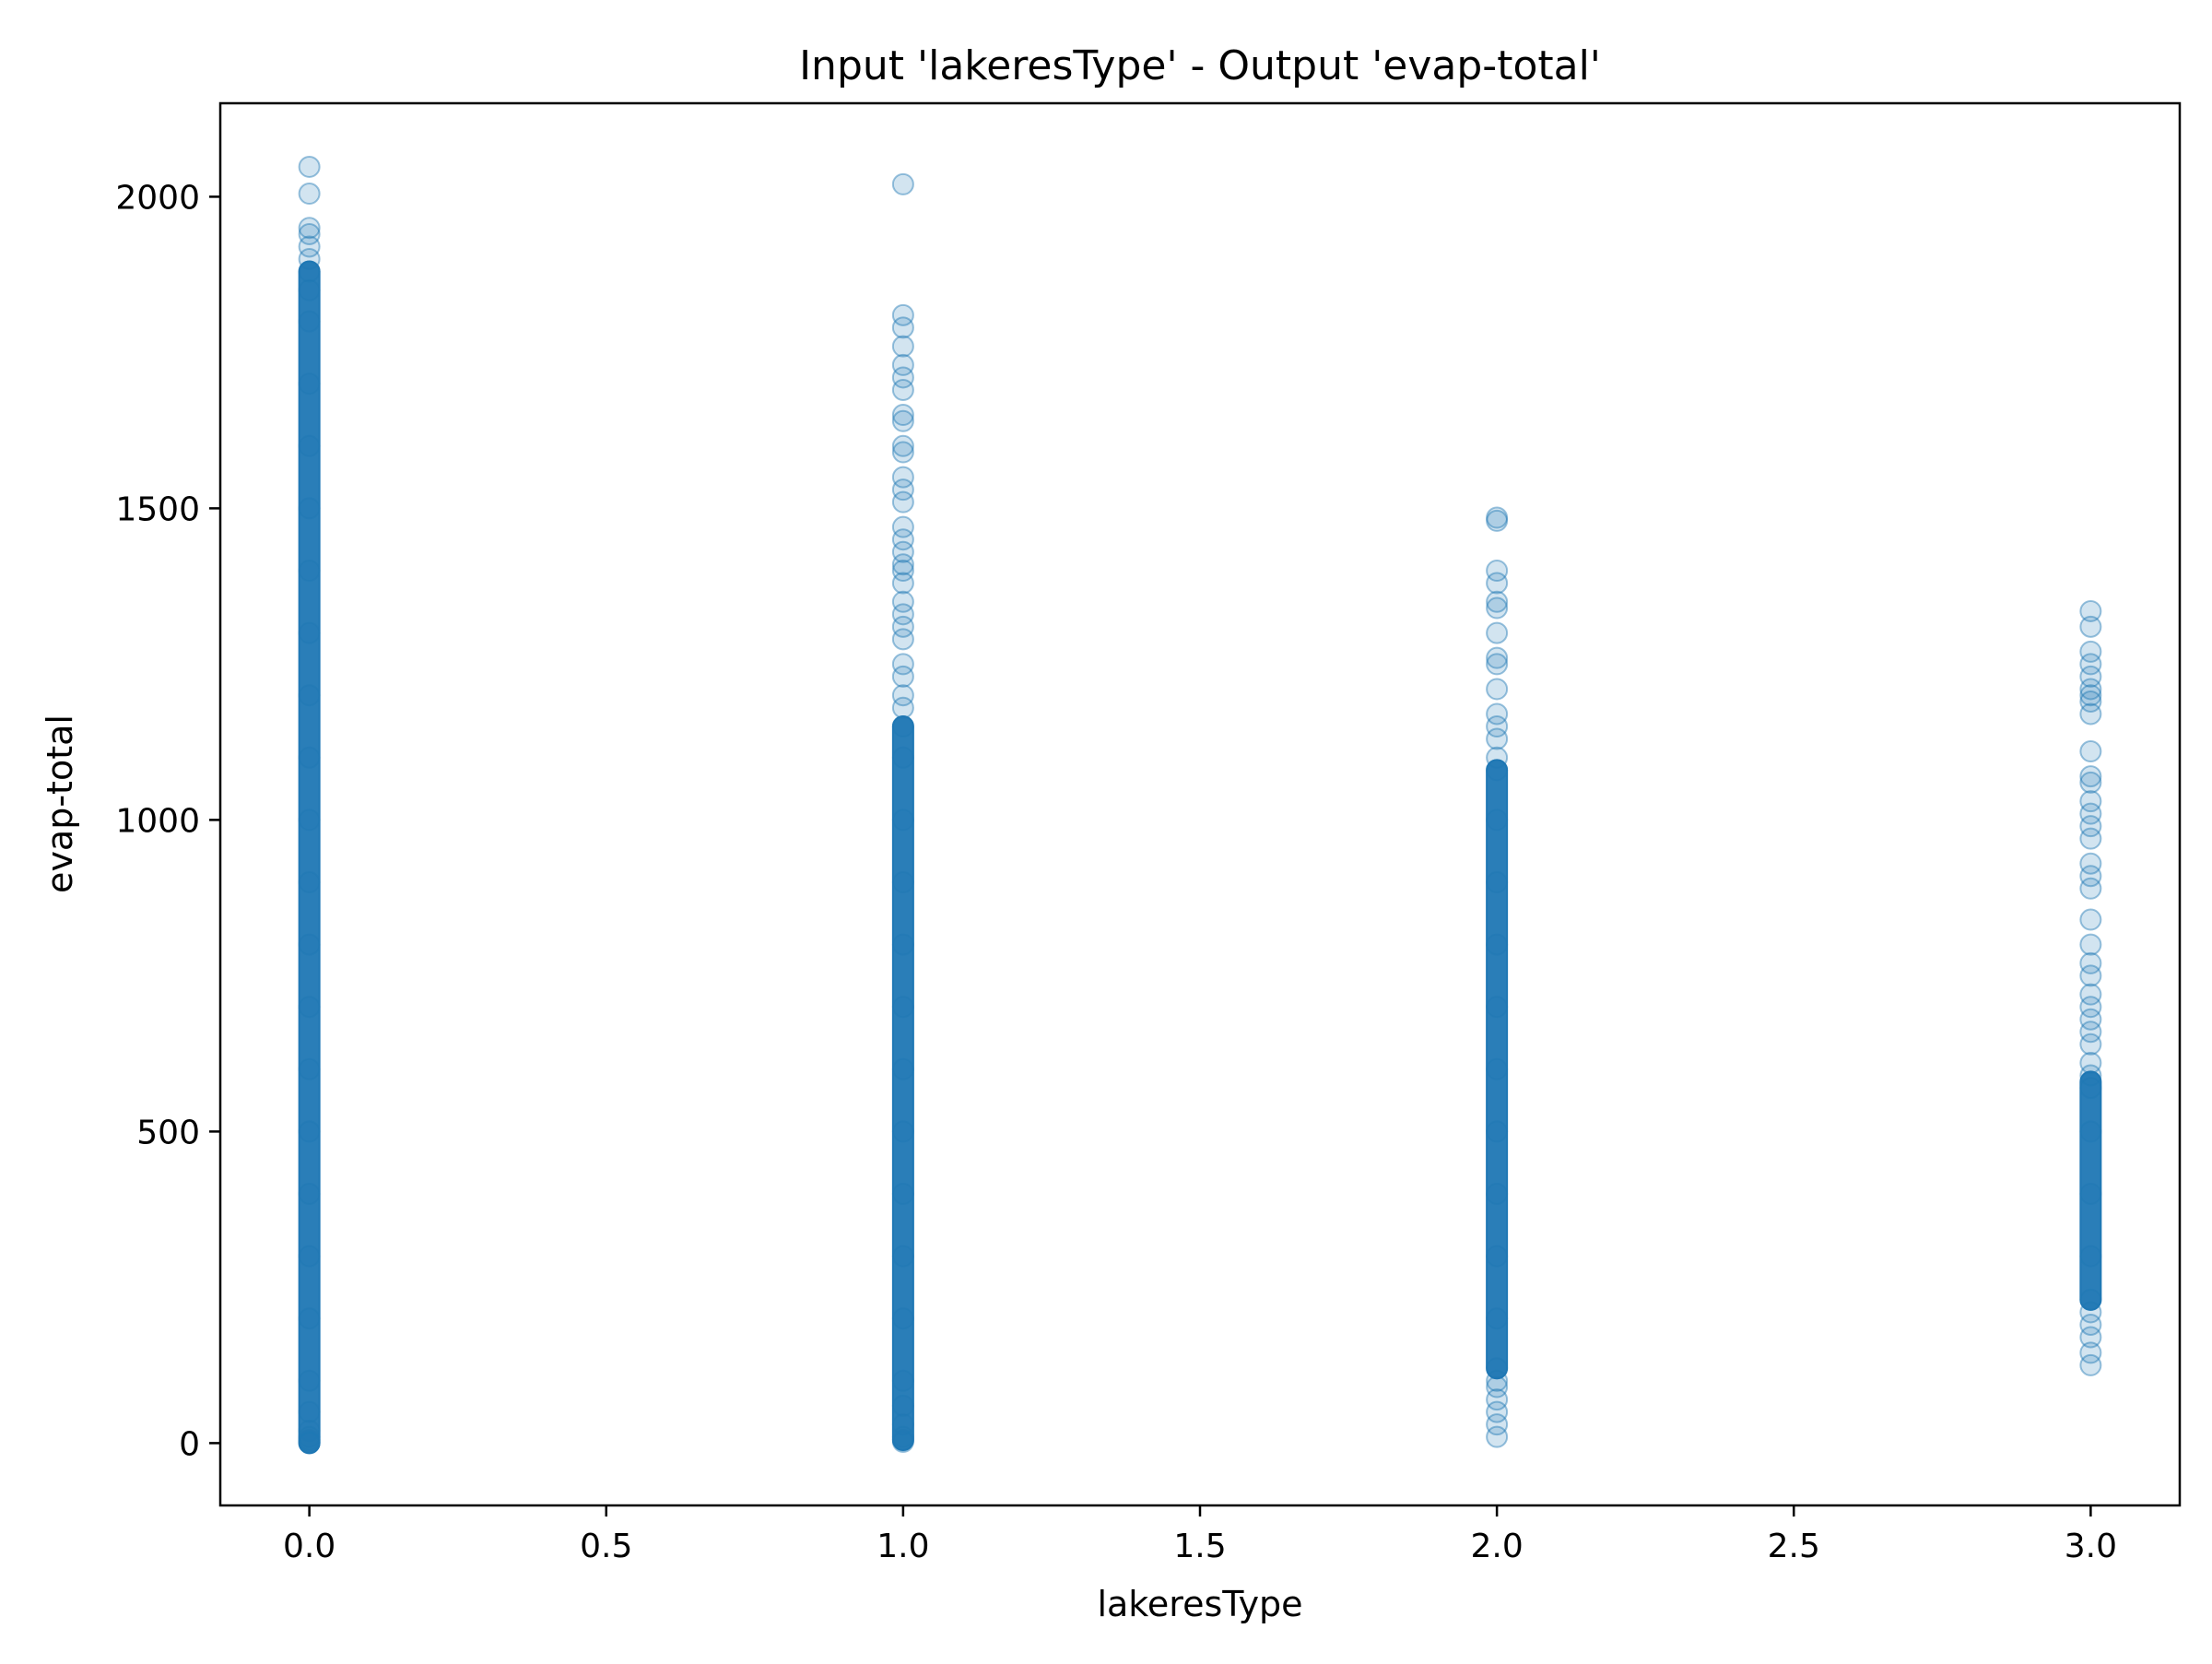 This screenshot has width=2212, height=1664. What do you see at coordinates (1496, 1546) in the screenshot?
I see `x-tick-label: 2.0` at bounding box center [1496, 1546].